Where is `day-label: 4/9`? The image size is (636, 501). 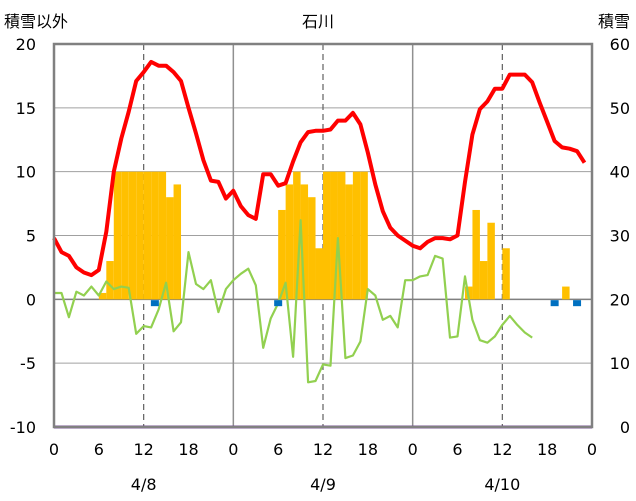
day-label: 4/9 is located at coordinates (323, 484).